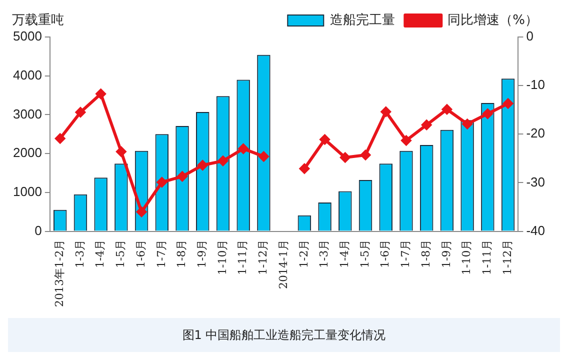 The width and height of the screenshot is (568, 363). What do you see at coordinates (27, 74) in the screenshot?
I see `y-tick-label: 4000` at bounding box center [27, 74].